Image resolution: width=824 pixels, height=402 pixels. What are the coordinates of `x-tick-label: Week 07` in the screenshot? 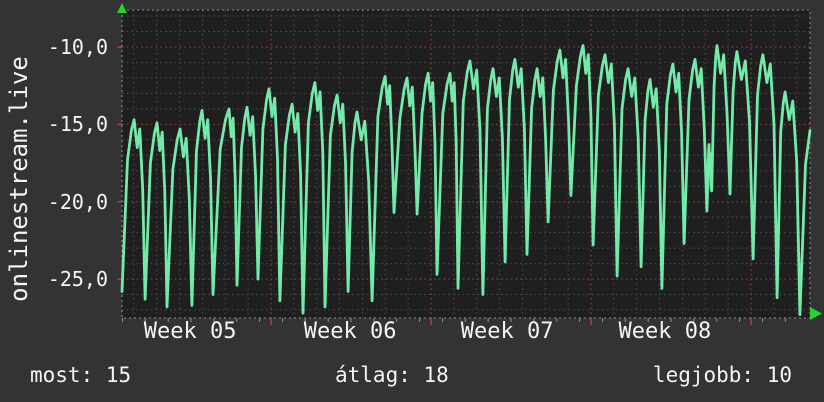 It's located at (507, 331).